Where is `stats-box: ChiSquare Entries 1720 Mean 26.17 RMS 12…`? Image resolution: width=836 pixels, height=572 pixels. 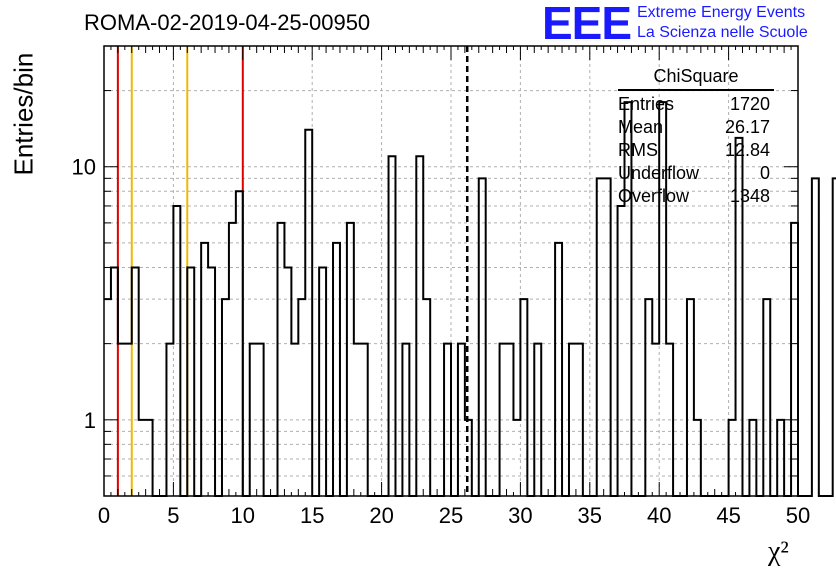
stats-box: ChiSquare Entries 1720 Mean 26.17 RMS 12… is located at coordinates (696, 137).